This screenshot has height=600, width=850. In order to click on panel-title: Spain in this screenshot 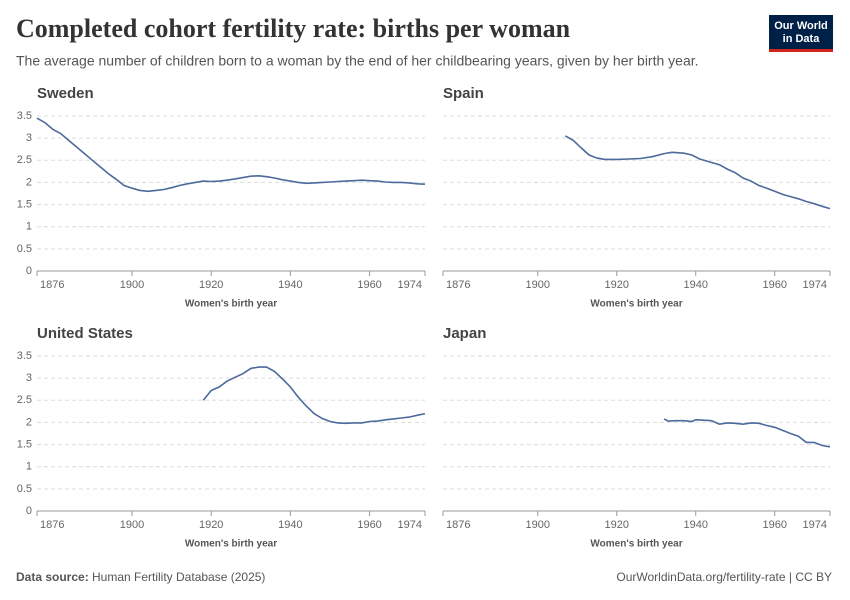, I will do `click(463, 93)`.